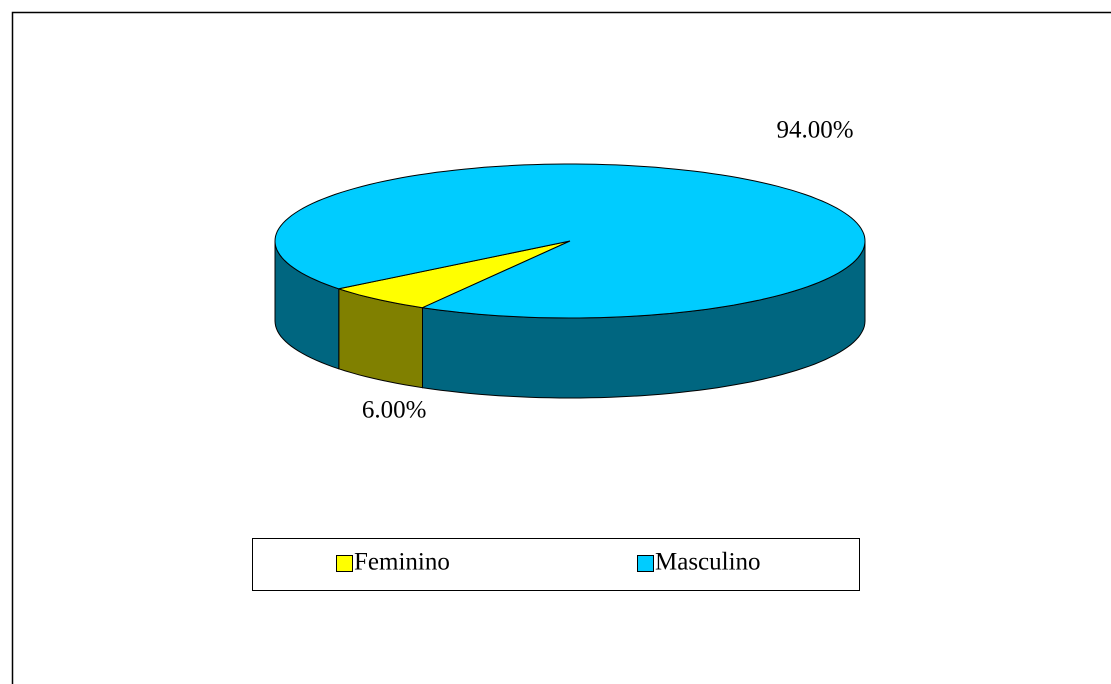  What do you see at coordinates (548, 562) in the screenshot?
I see `legend: Feminino Masculino` at bounding box center [548, 562].